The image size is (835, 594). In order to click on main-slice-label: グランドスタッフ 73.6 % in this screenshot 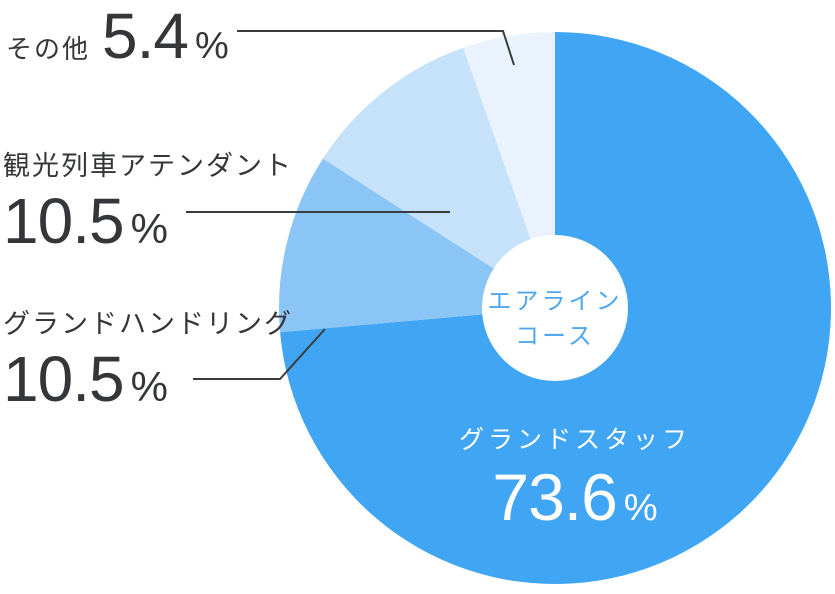, I will do `click(575, 475)`.